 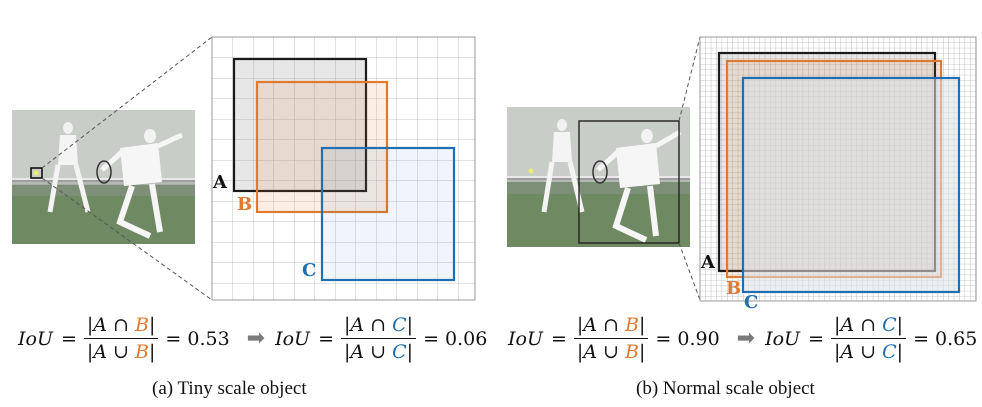 What do you see at coordinates (945, 338) in the screenshot?
I see `iou-value: = 0.65` at bounding box center [945, 338].